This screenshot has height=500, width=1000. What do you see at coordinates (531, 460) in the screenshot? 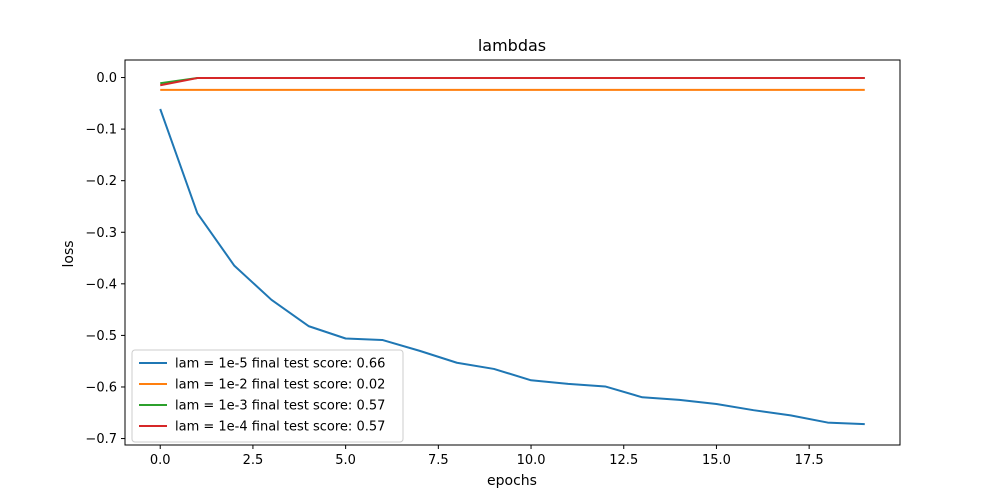
I see `x-tick-label: 10.0` at bounding box center [531, 460].